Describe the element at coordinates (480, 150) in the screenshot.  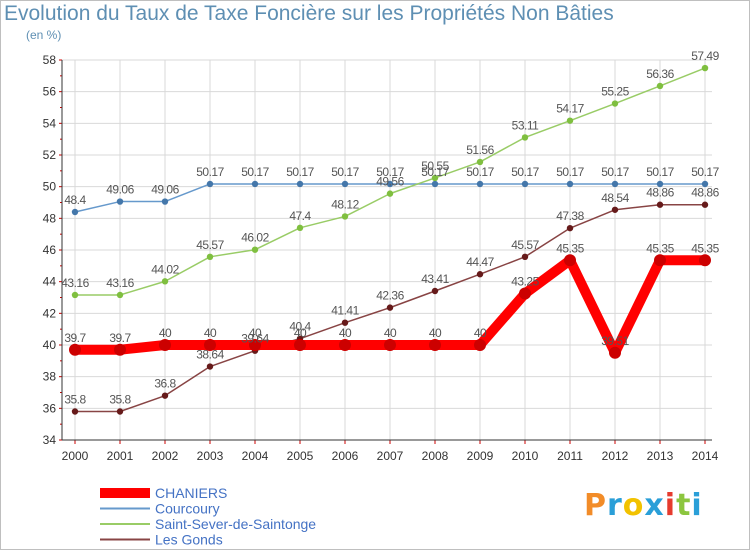
I see `data-label: 51.56` at that location.